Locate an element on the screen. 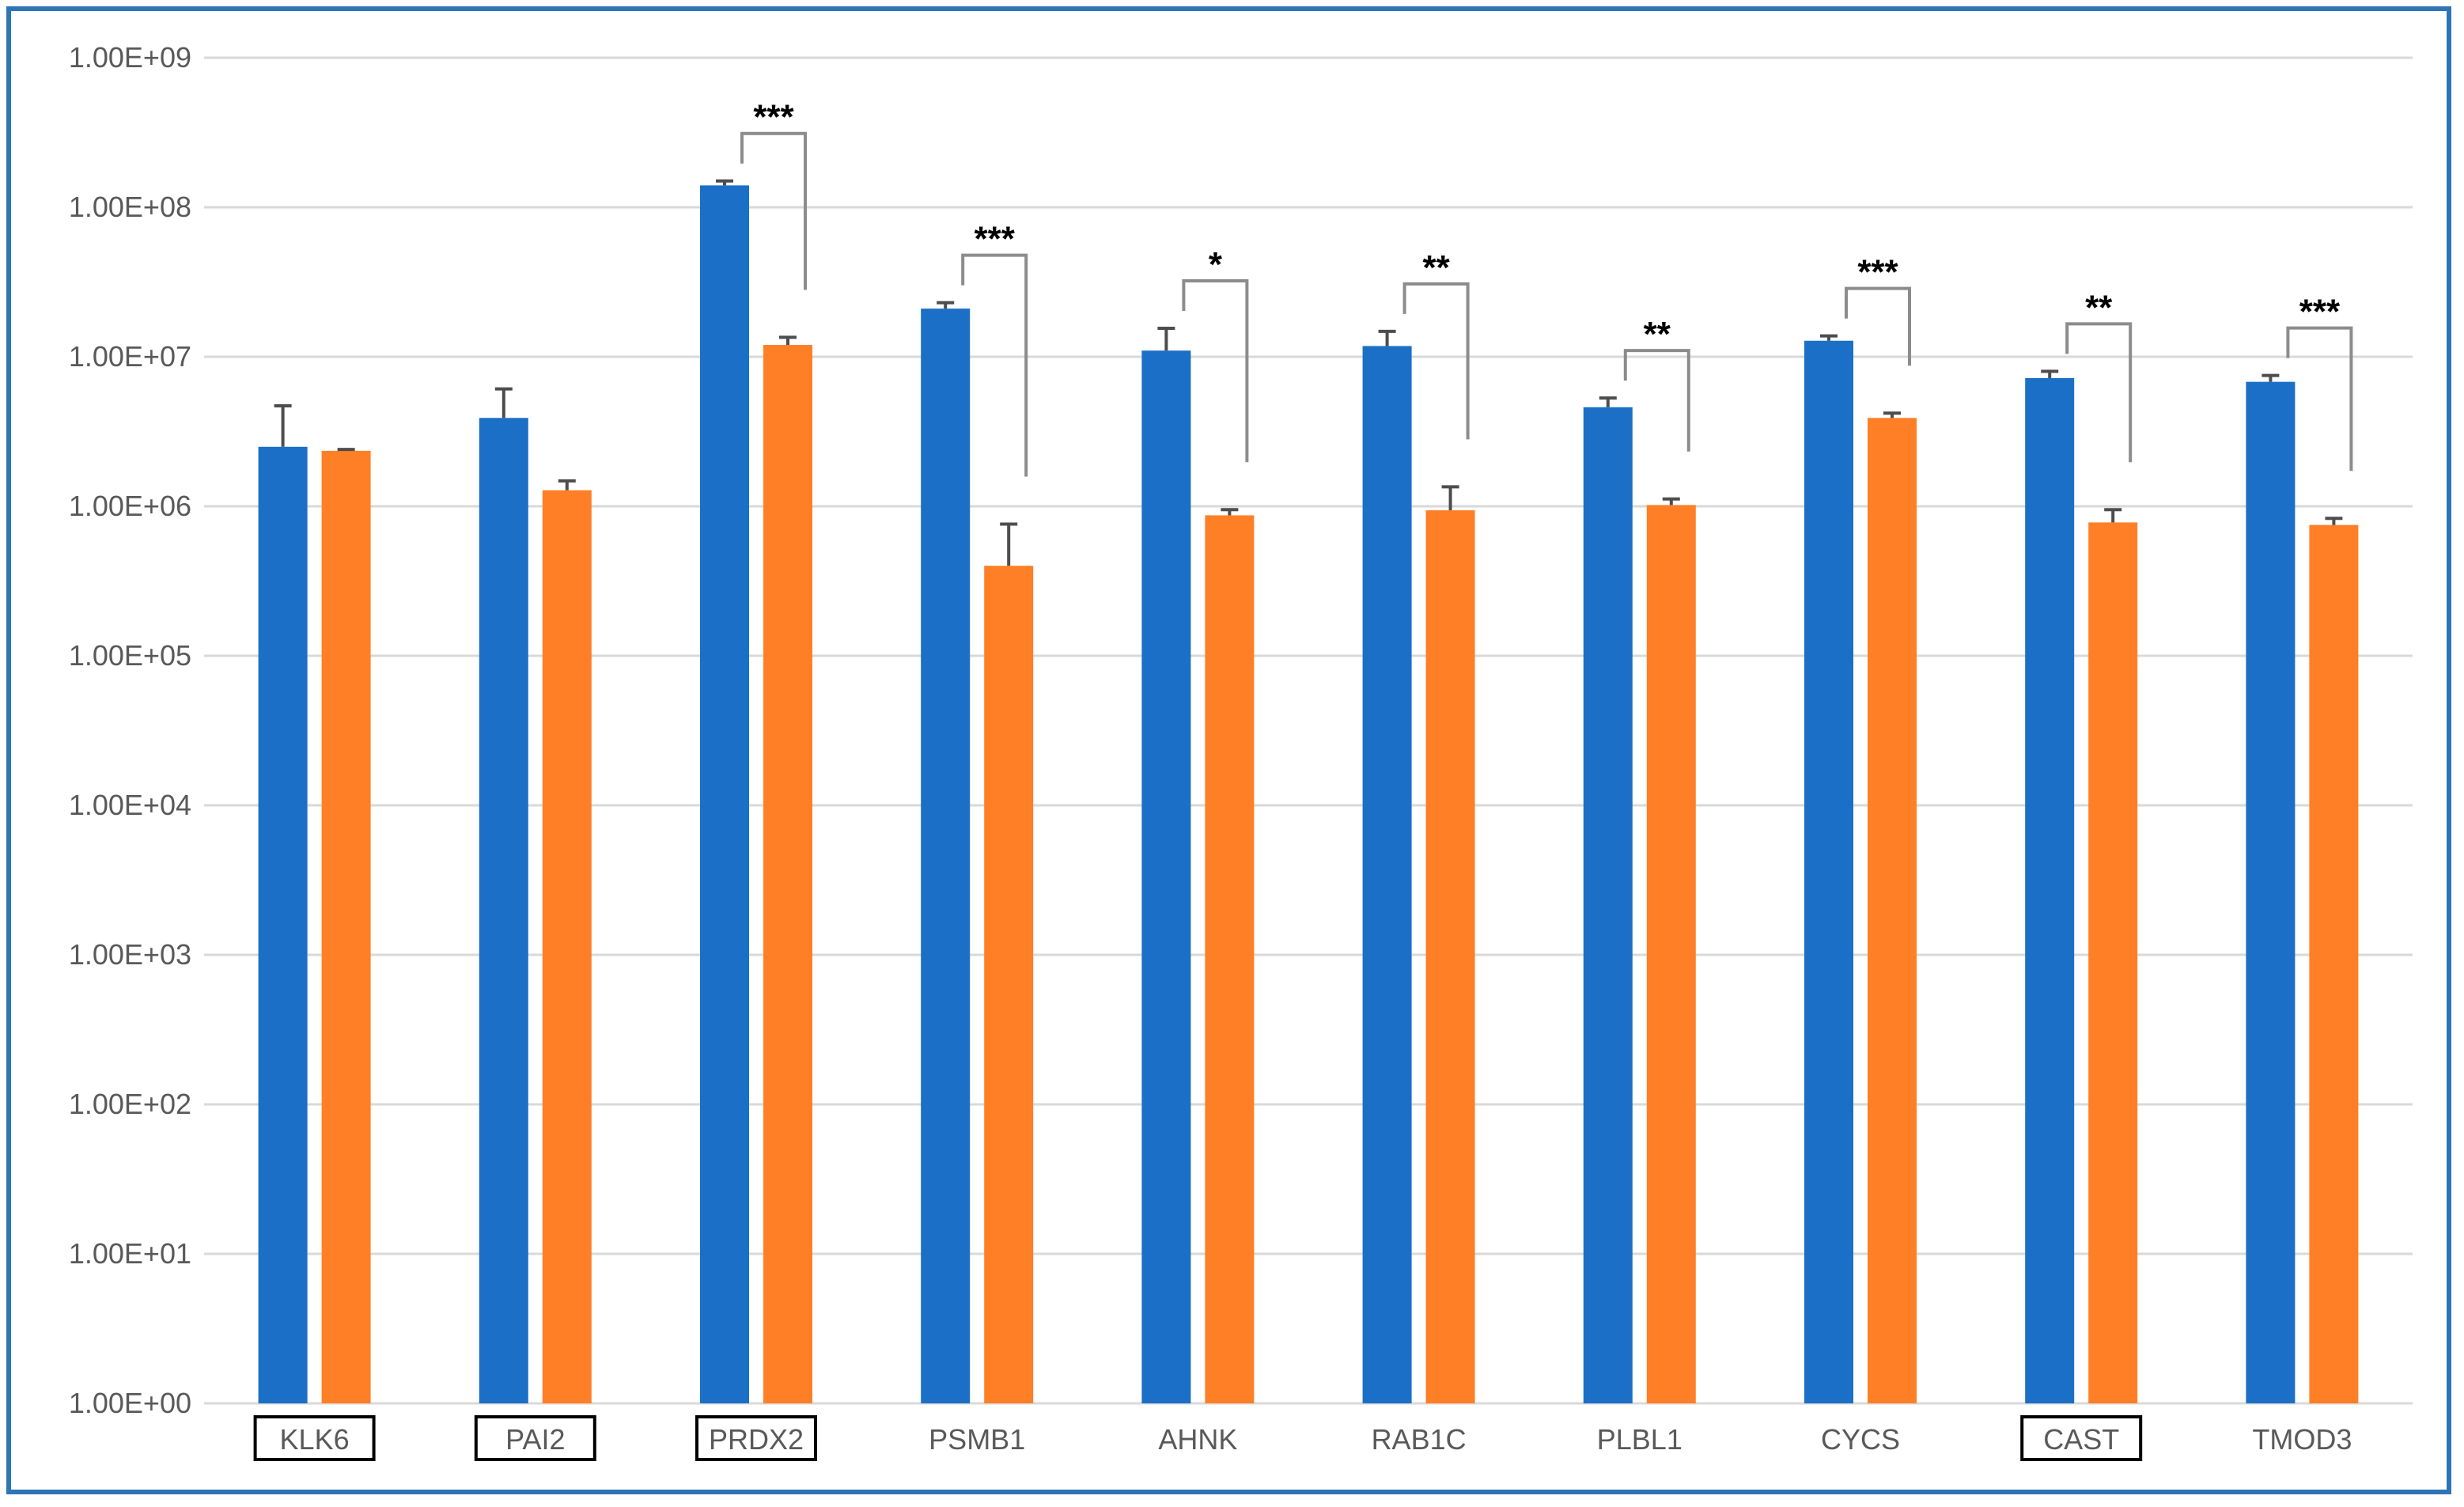 The image size is (2464, 1507). x-tick-label: KLK6 is located at coordinates (315, 1439).